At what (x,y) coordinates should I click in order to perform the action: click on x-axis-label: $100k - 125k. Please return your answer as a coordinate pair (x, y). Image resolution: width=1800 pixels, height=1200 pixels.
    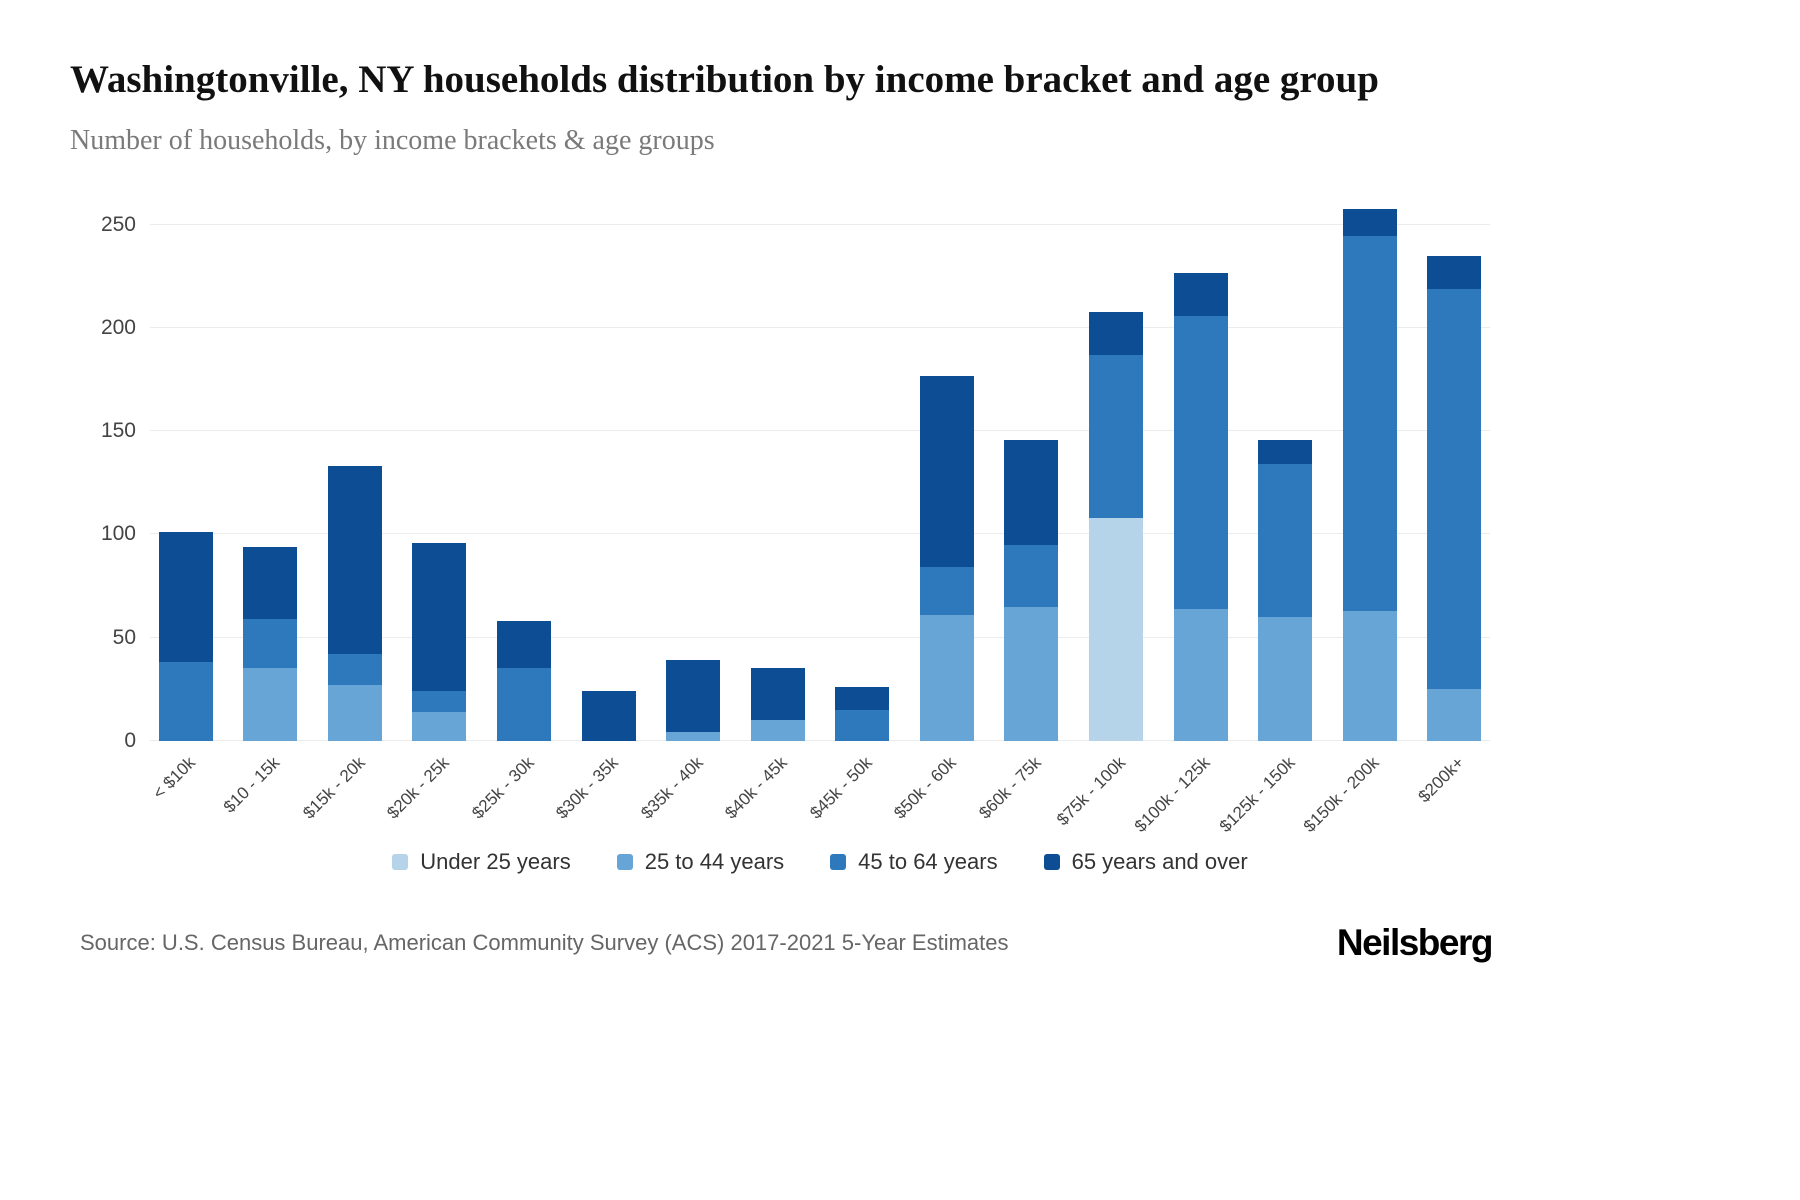
    Looking at the image, I should click on (1172, 794).